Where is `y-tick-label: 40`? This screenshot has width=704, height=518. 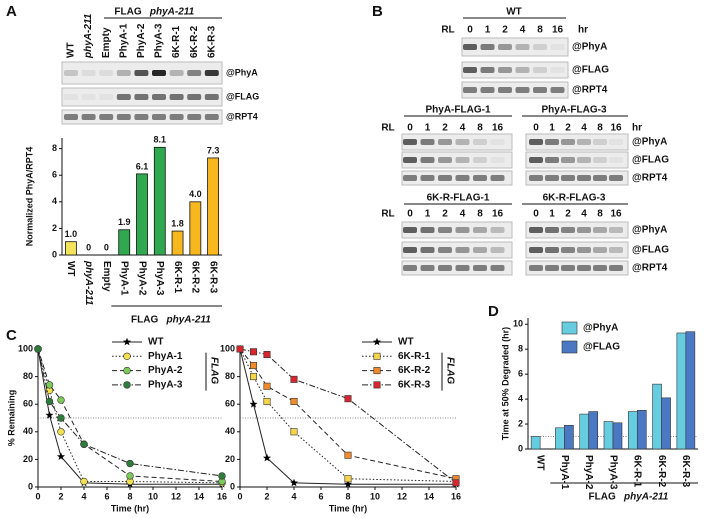 y-tick-label: 40 is located at coordinates (28, 431).